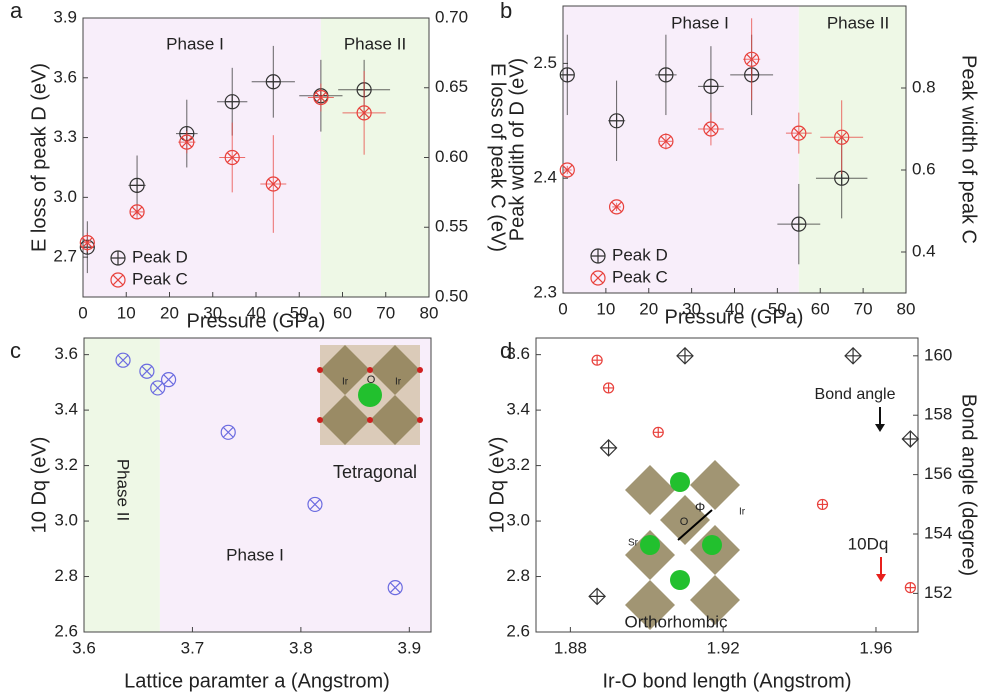 The image size is (987, 700). I want to click on y2-tick-label: 0.70, so click(451, 16).